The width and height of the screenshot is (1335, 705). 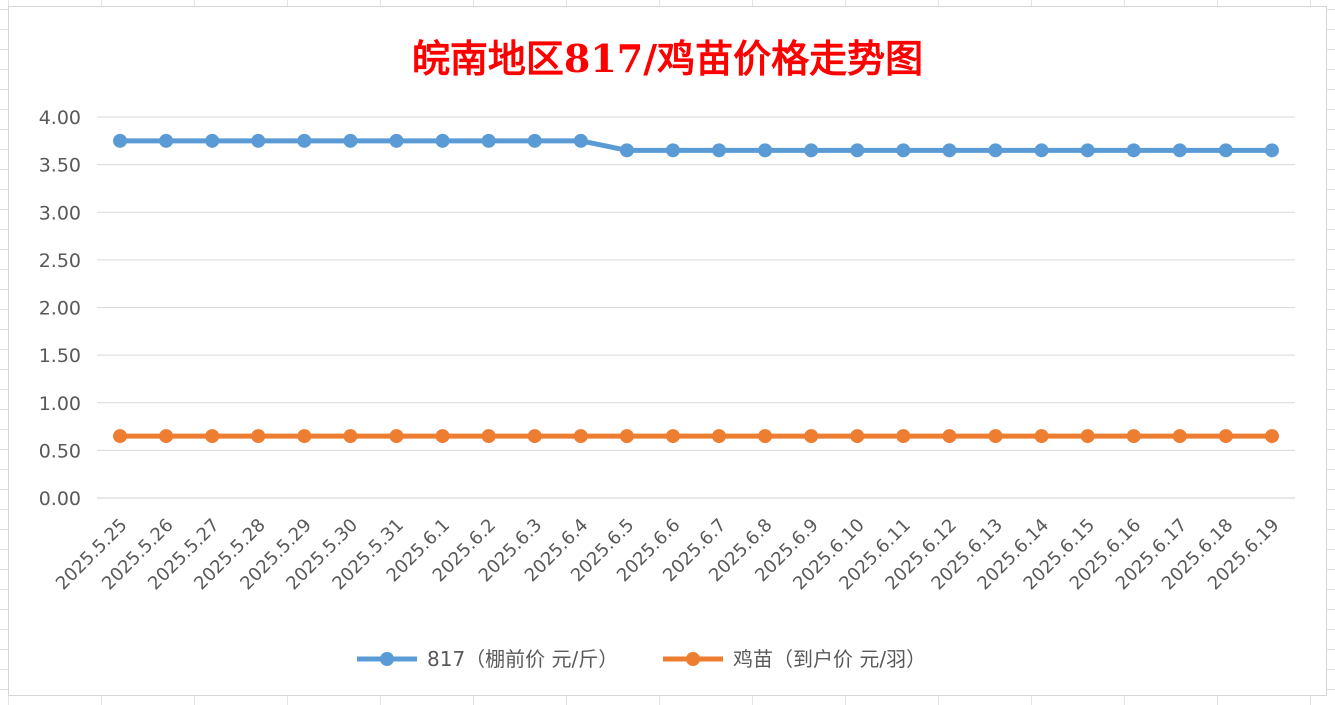 What do you see at coordinates (60, 213) in the screenshot?
I see `y-tick-label: 3.00` at bounding box center [60, 213].